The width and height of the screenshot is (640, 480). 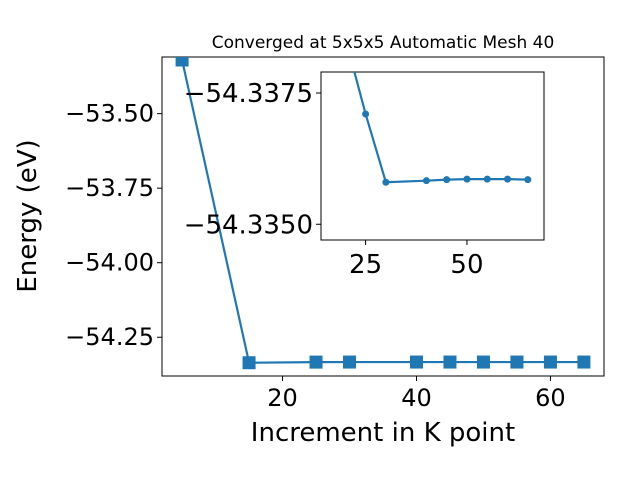 What do you see at coordinates (550, 398) in the screenshot?
I see `x-tick-label: 60` at bounding box center [550, 398].